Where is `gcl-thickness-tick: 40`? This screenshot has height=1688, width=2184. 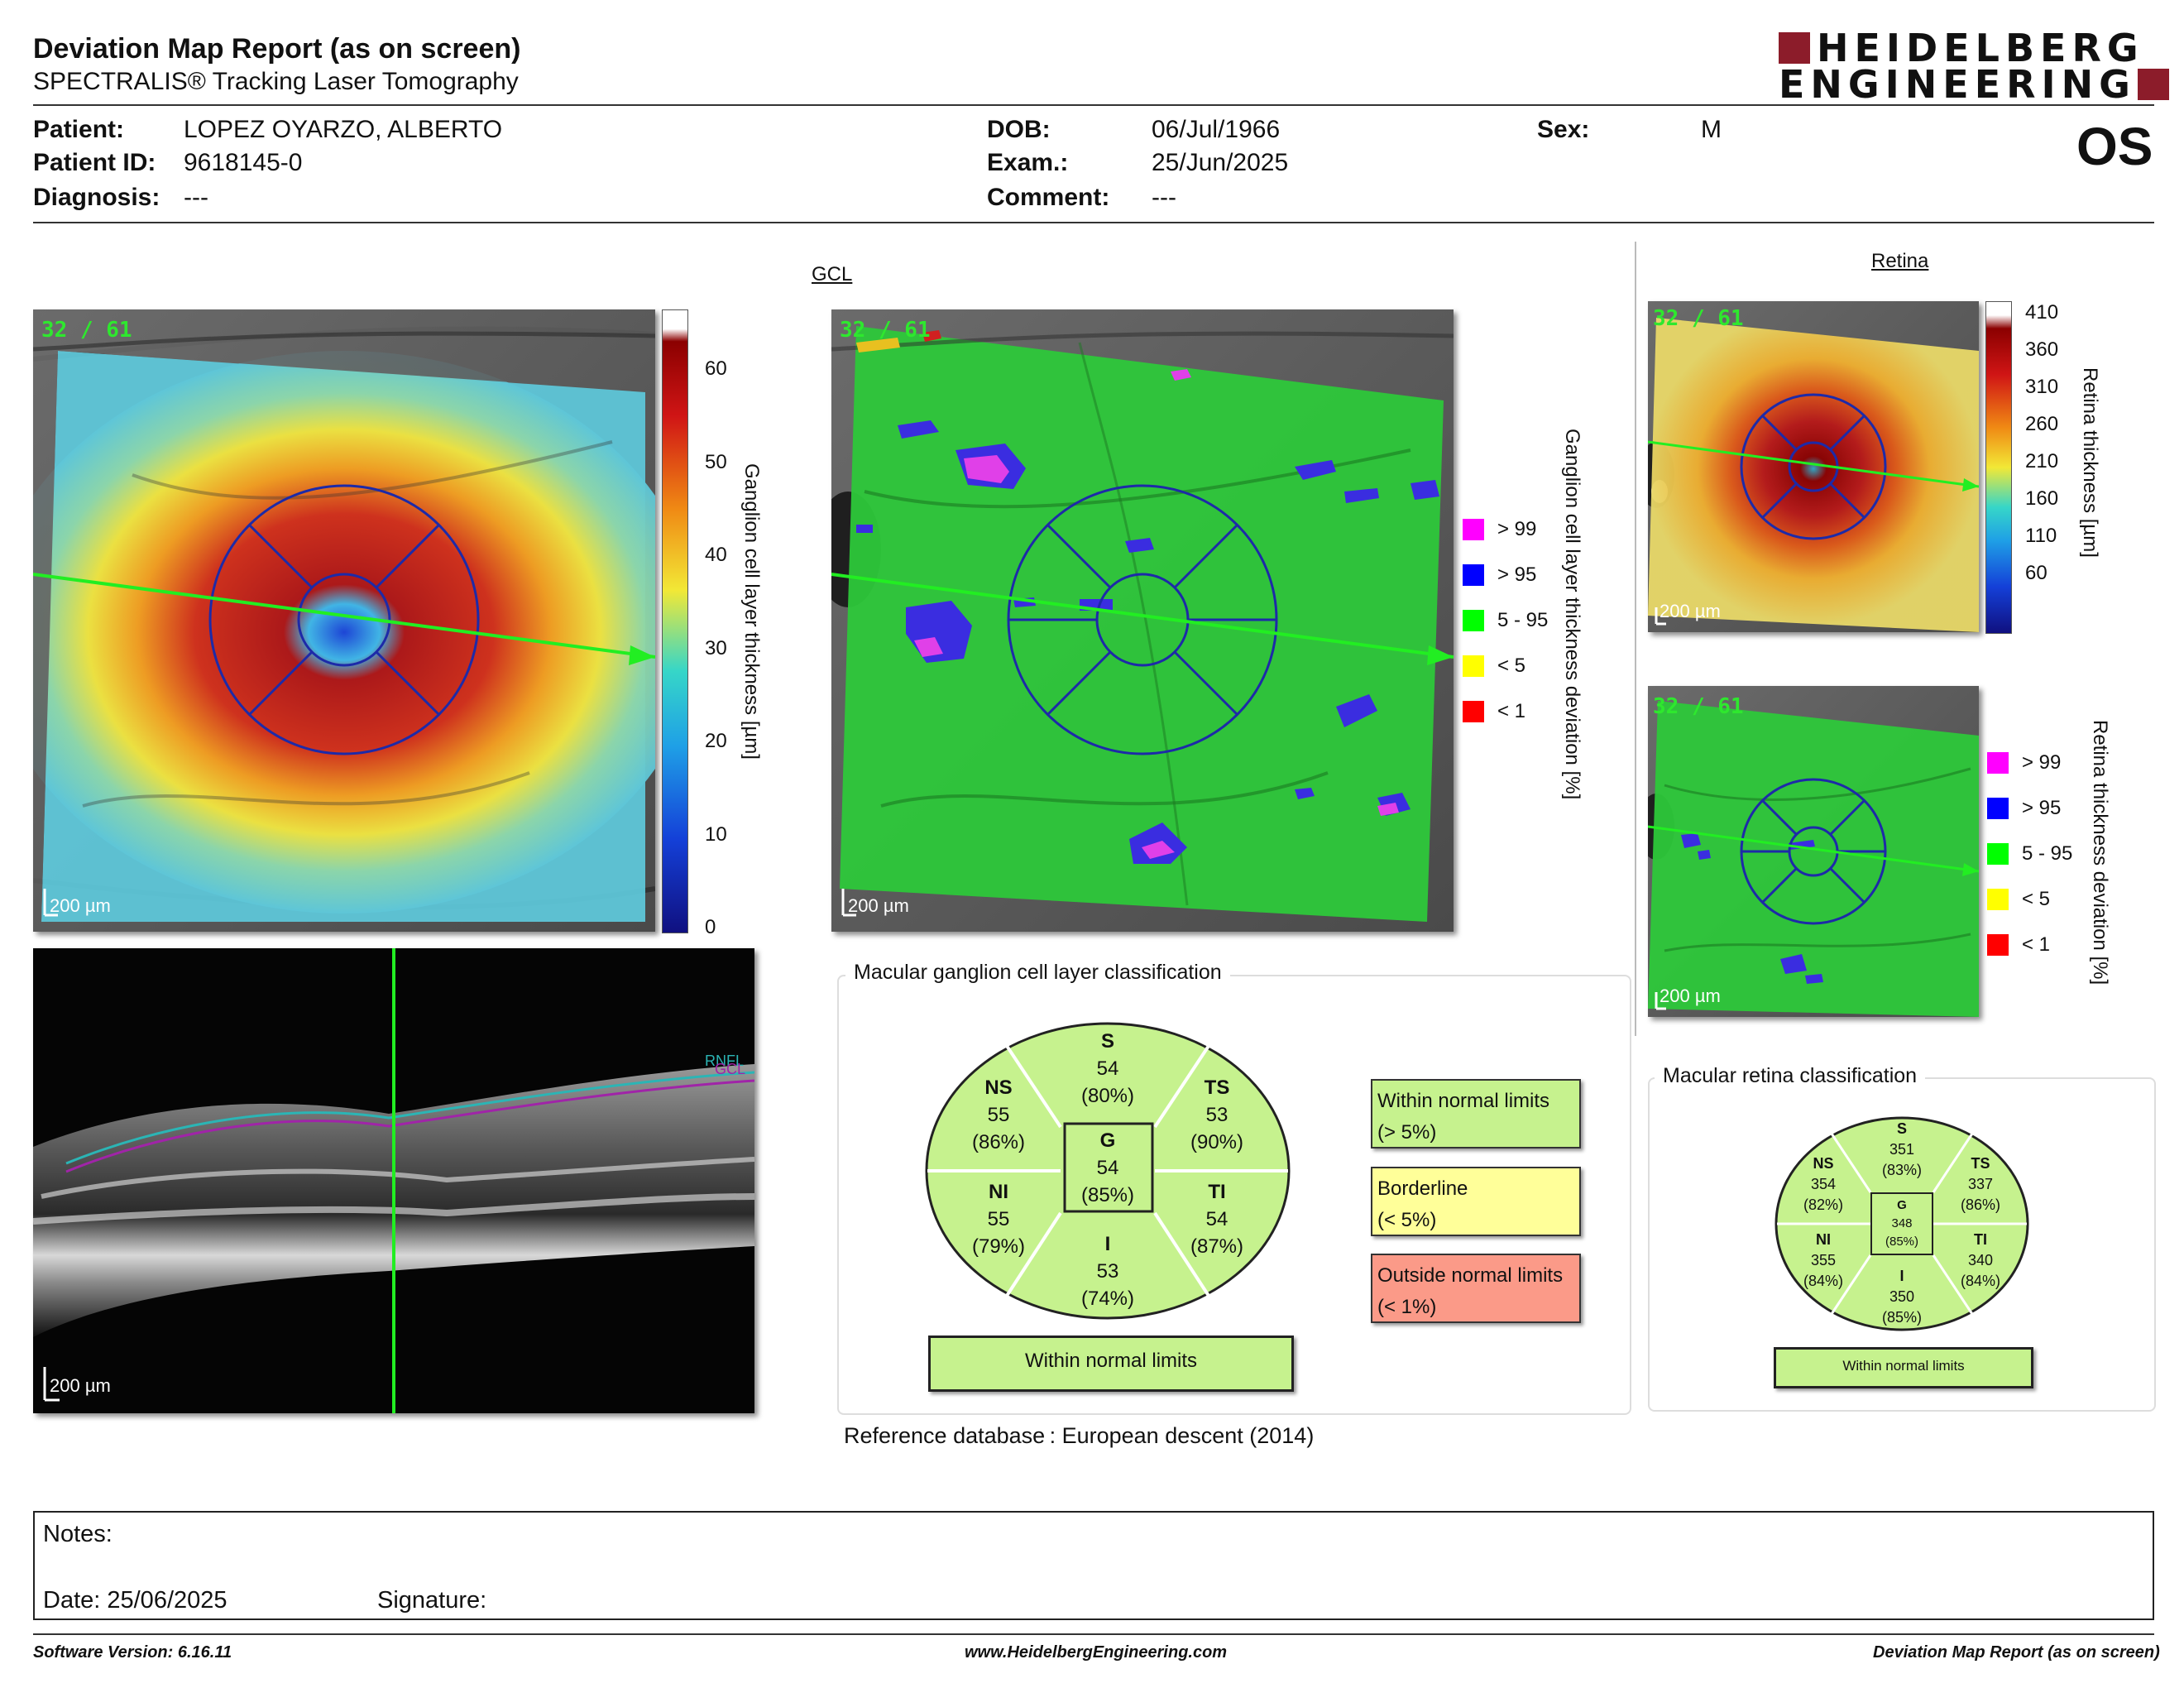
gcl-thickness-tick: 40 is located at coordinates (716, 555).